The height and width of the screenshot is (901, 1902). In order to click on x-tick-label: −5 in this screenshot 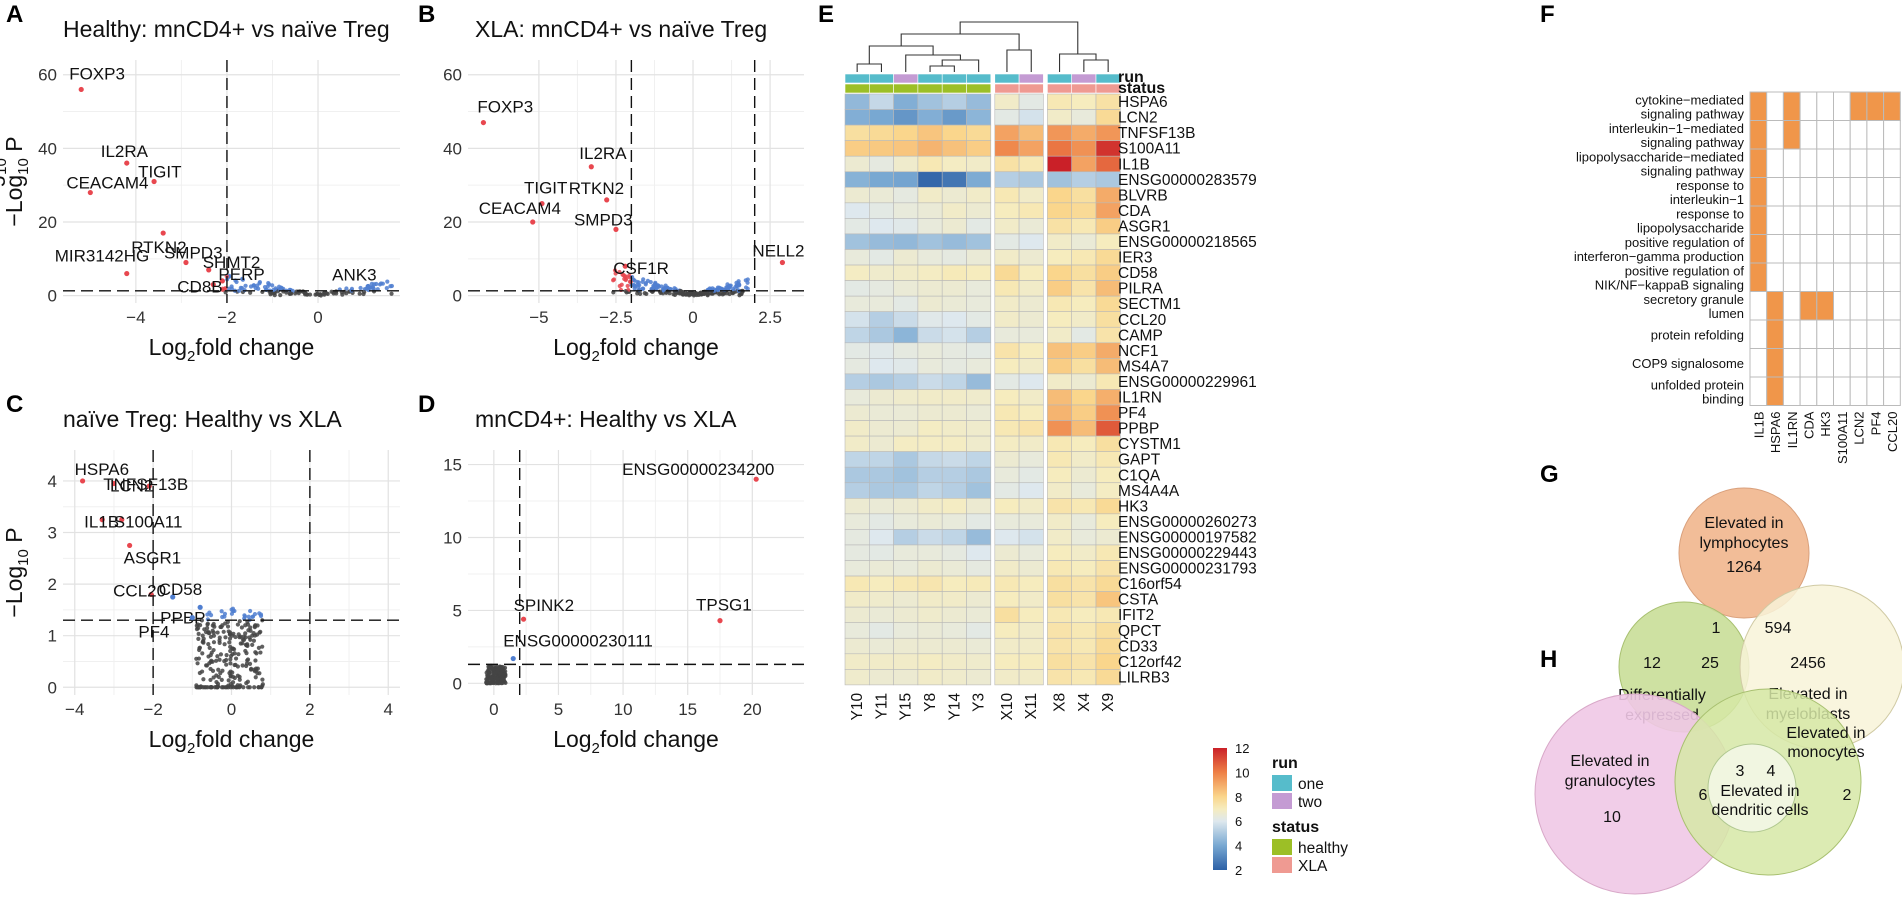, I will do `click(538, 317)`.